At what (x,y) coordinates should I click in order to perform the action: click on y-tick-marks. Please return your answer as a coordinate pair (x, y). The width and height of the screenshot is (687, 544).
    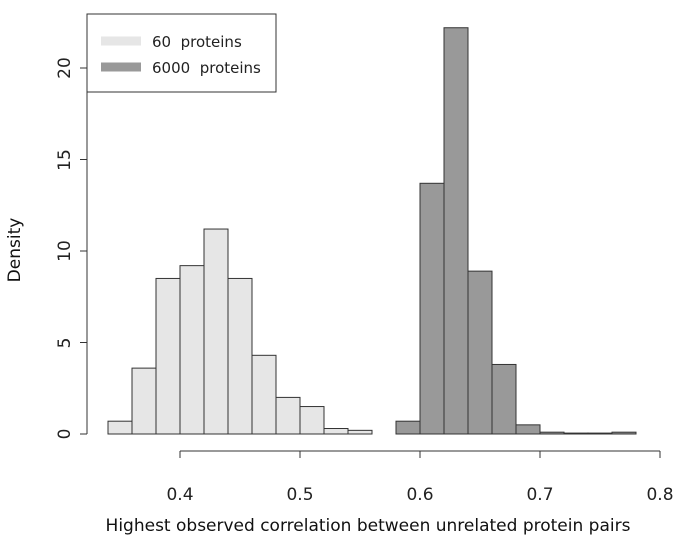
    Looking at the image, I should click on (83, 251).